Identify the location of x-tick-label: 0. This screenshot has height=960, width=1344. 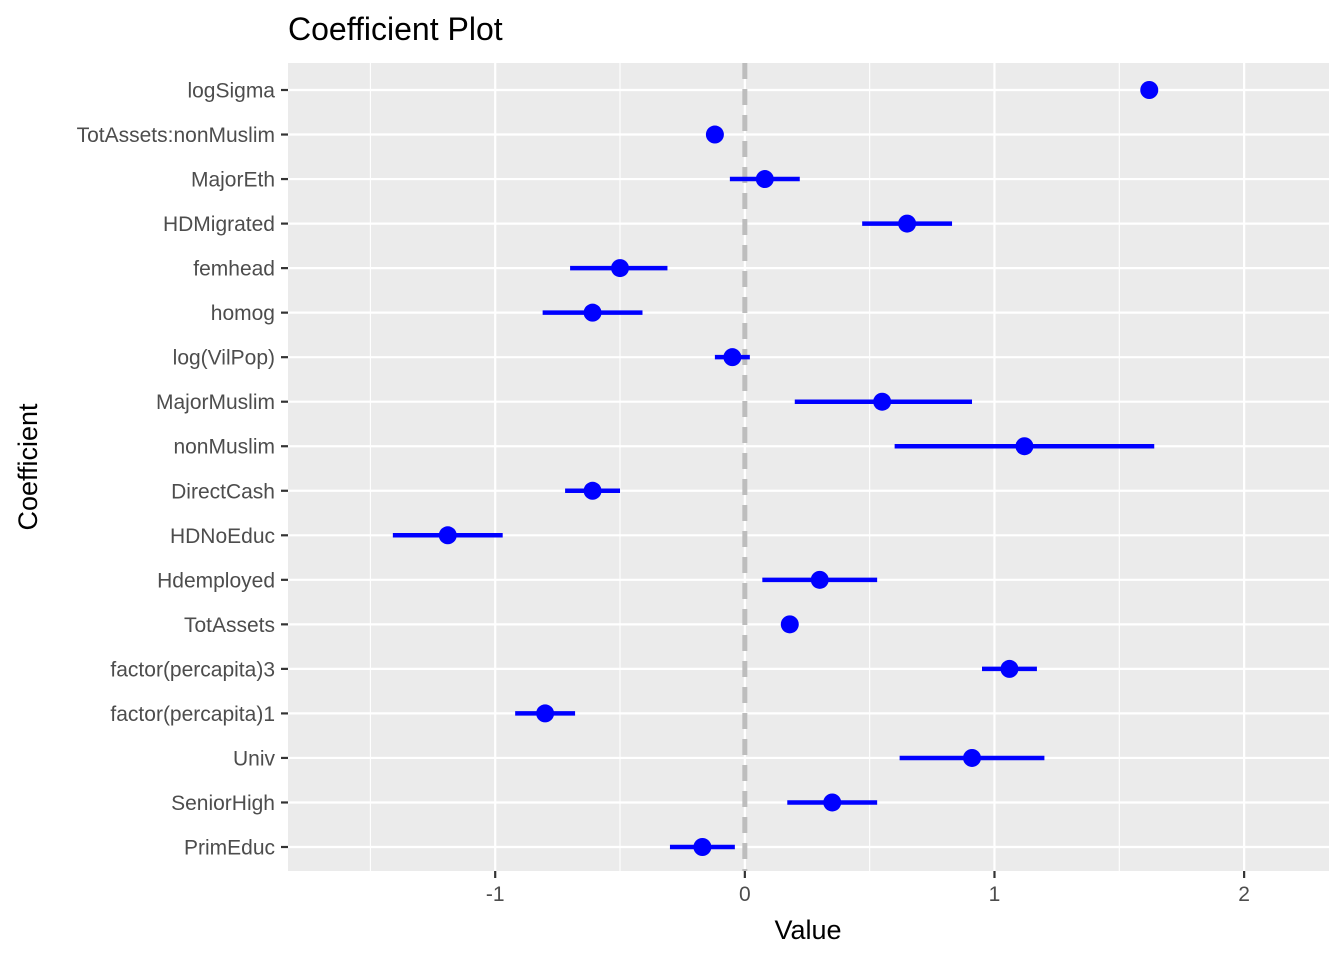
(745, 894).